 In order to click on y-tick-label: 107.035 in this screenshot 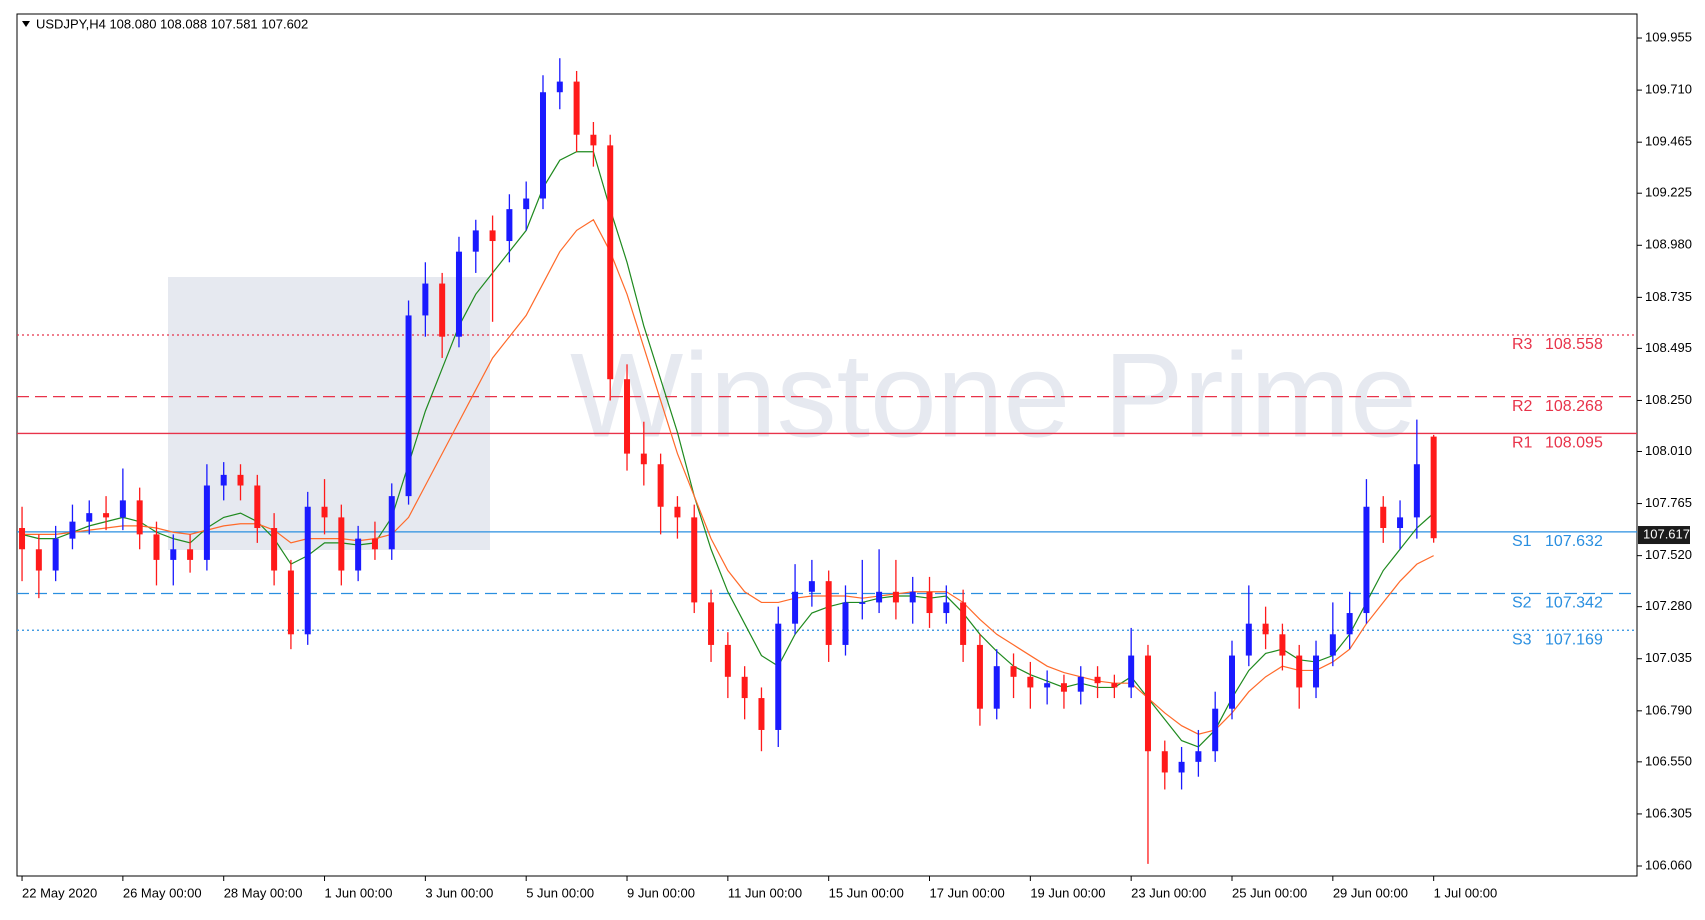, I will do `click(1668, 657)`.